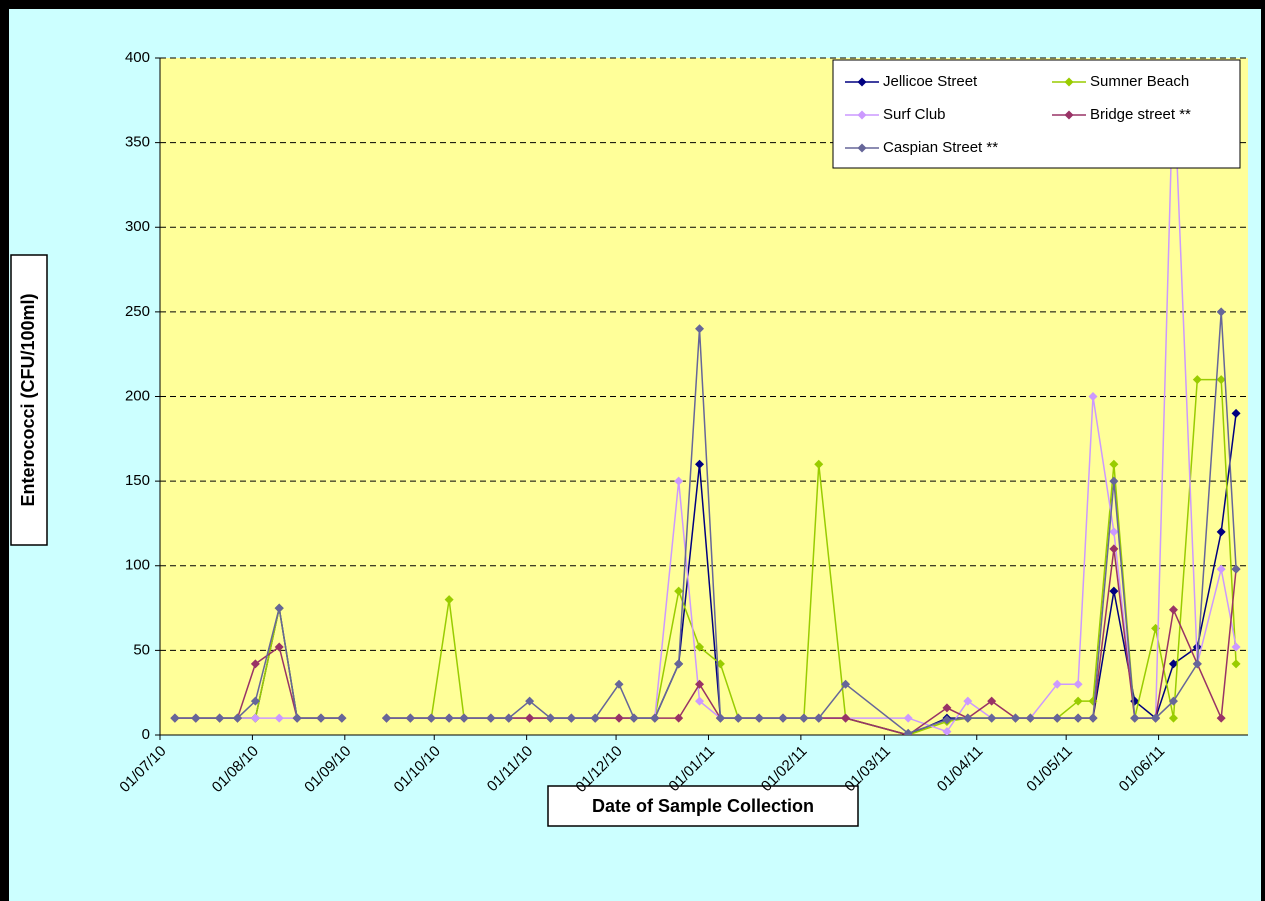 This screenshot has height=901, width=1265. What do you see at coordinates (940, 147) in the screenshot?
I see `legend-label: Caspian Street **` at bounding box center [940, 147].